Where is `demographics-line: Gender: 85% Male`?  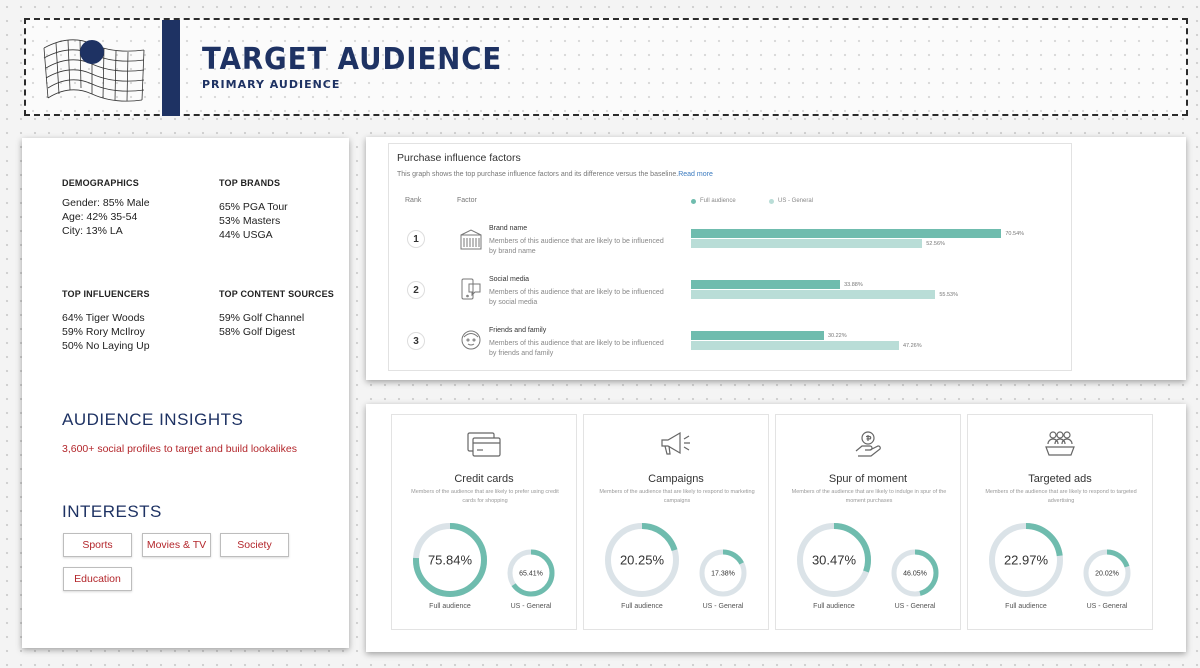 demographics-line: Gender: 85% Male is located at coordinates (106, 203).